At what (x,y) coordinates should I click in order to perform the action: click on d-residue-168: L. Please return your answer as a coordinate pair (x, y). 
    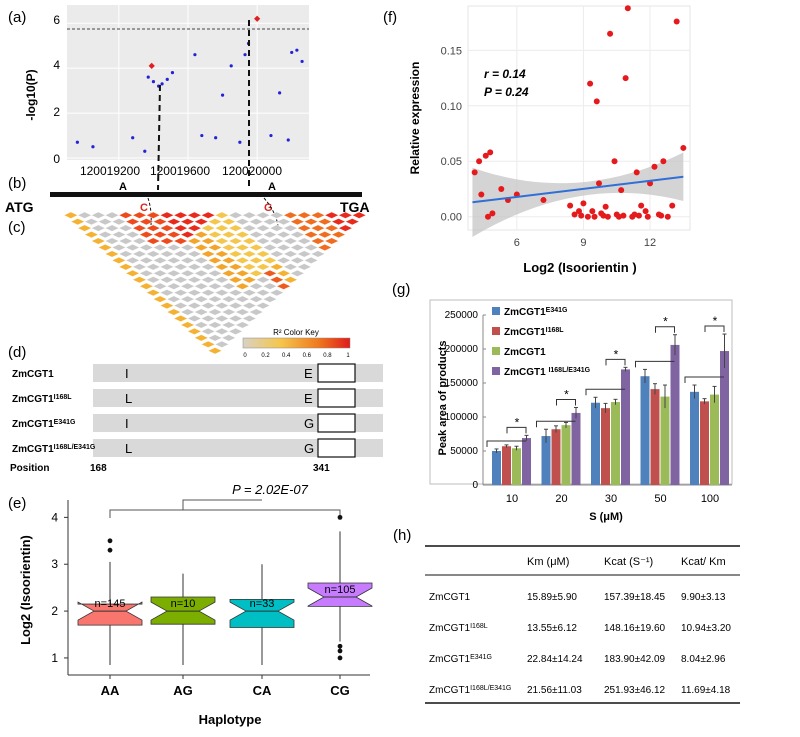
    Looking at the image, I should click on (128, 448).